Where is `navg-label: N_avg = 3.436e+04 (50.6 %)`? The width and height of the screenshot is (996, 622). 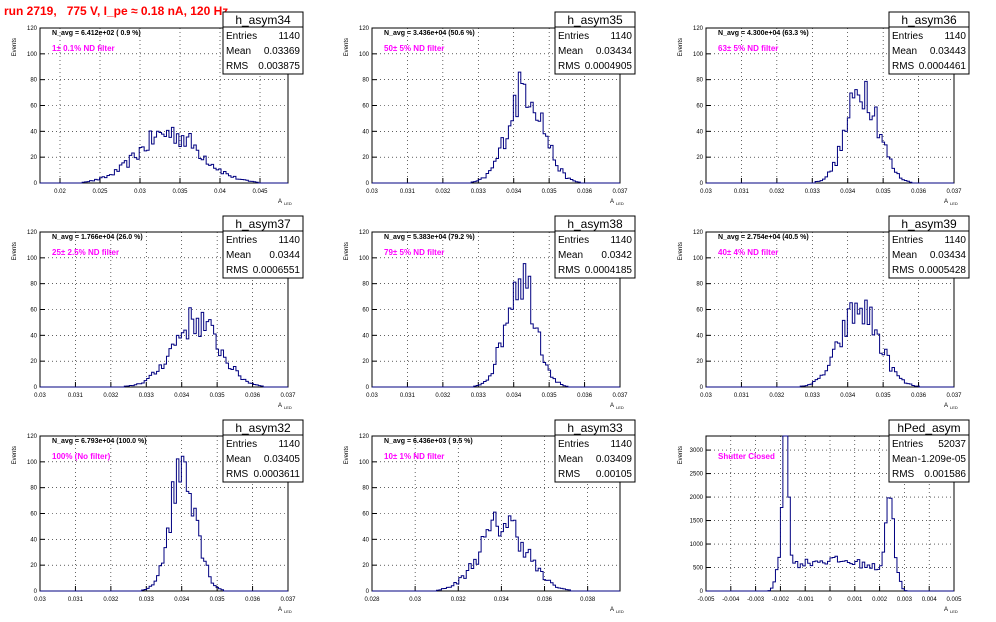 navg-label: N_avg = 3.436e+04 (50.6 %) is located at coordinates (429, 33).